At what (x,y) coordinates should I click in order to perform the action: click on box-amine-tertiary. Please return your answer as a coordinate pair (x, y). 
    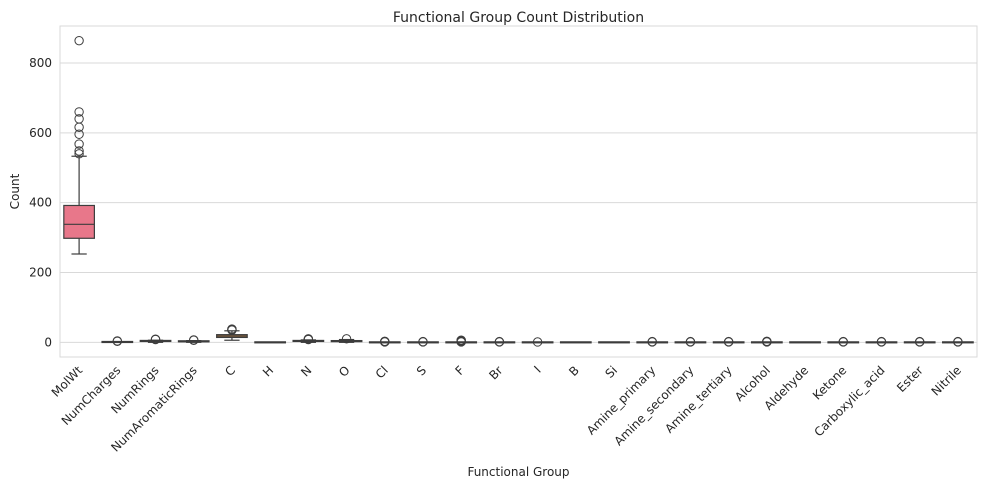
    Looking at the image, I should click on (728, 341).